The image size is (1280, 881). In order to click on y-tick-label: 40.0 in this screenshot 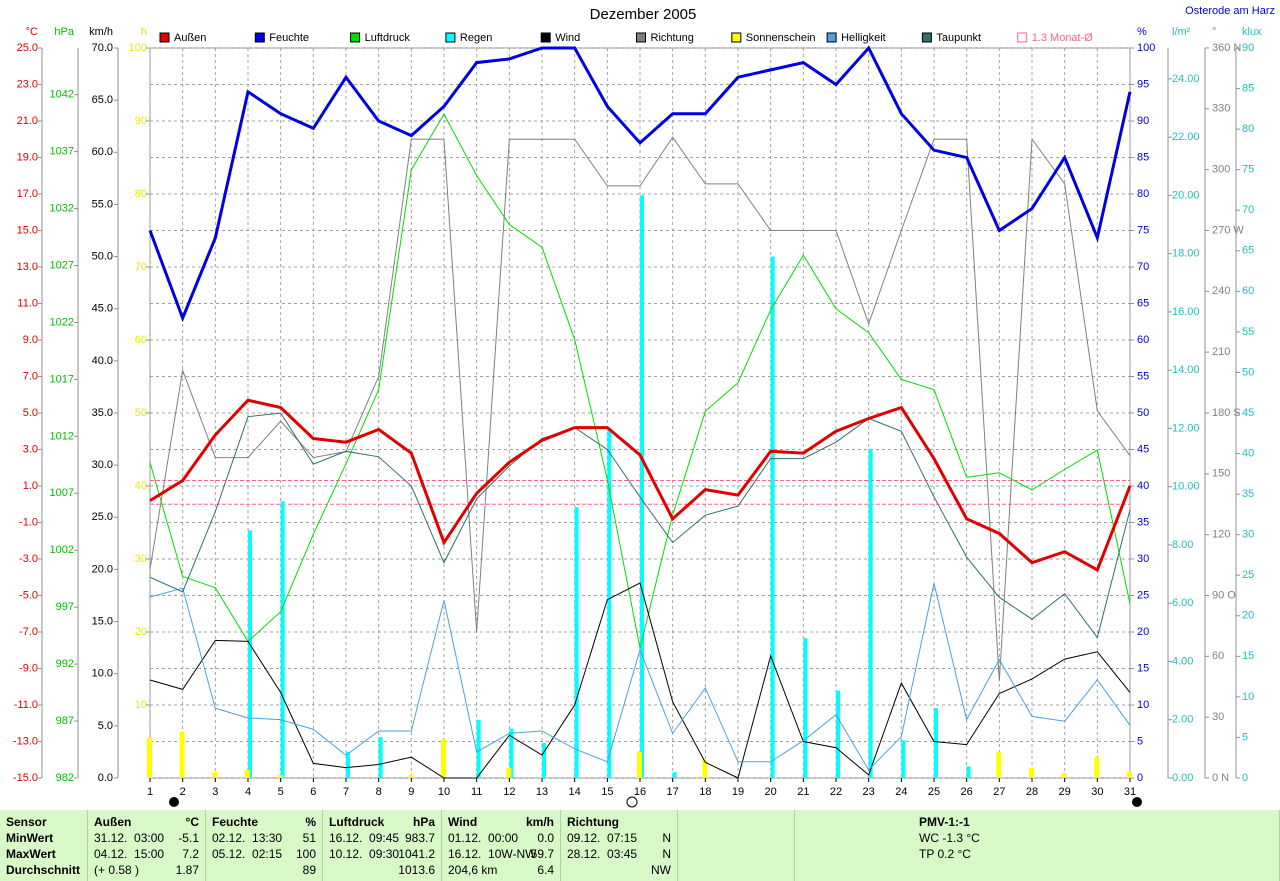, I will do `click(102, 361)`.